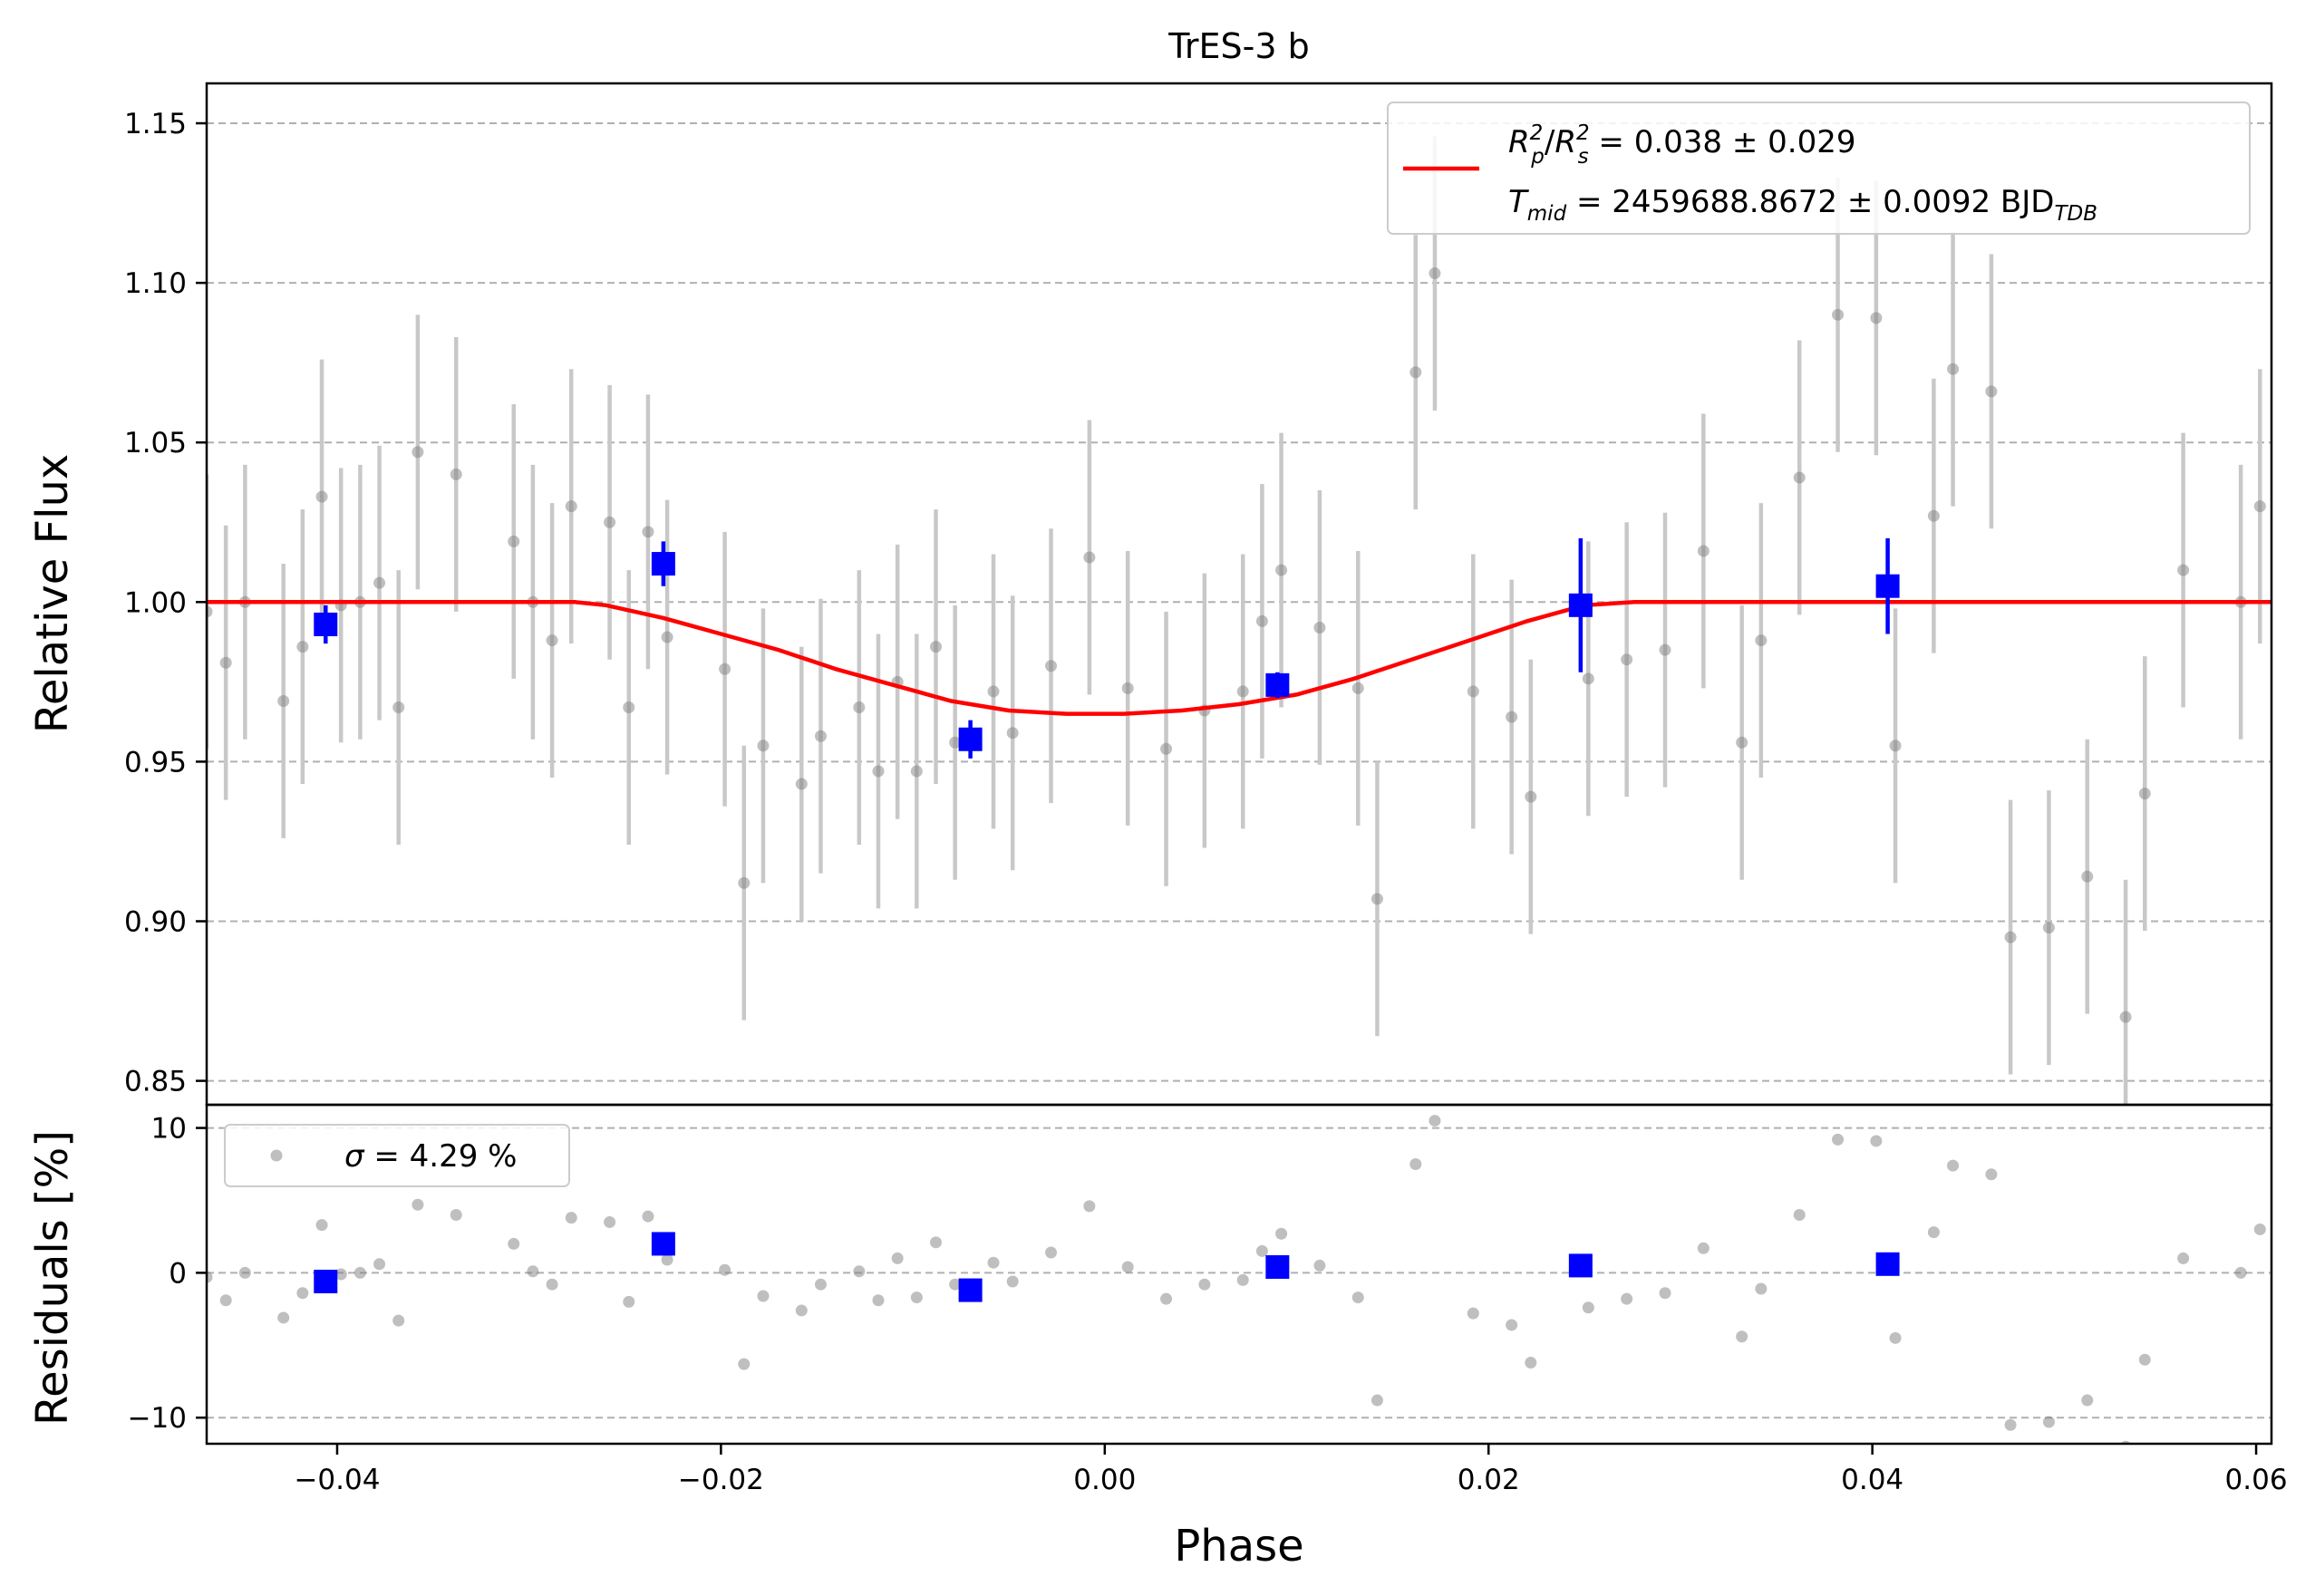 Image resolution: width=2315 pixels, height=1596 pixels. I want to click on residual-y-tick-label: 0, so click(178, 1273).